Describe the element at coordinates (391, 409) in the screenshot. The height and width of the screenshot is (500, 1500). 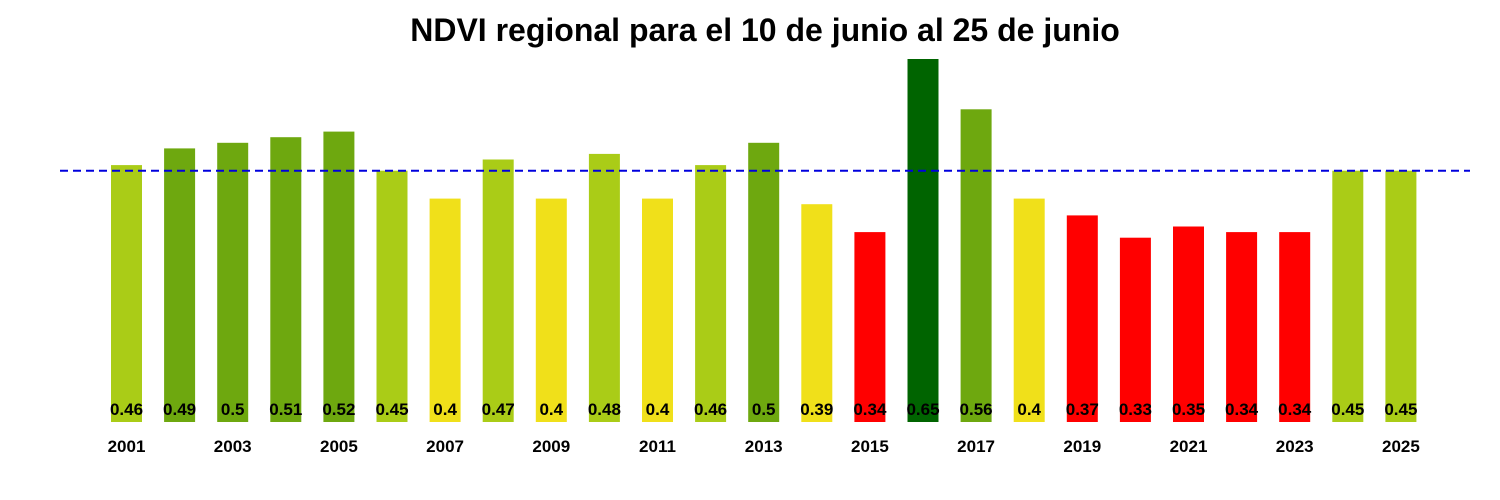
I see `value-label-2006: 0.45` at that location.